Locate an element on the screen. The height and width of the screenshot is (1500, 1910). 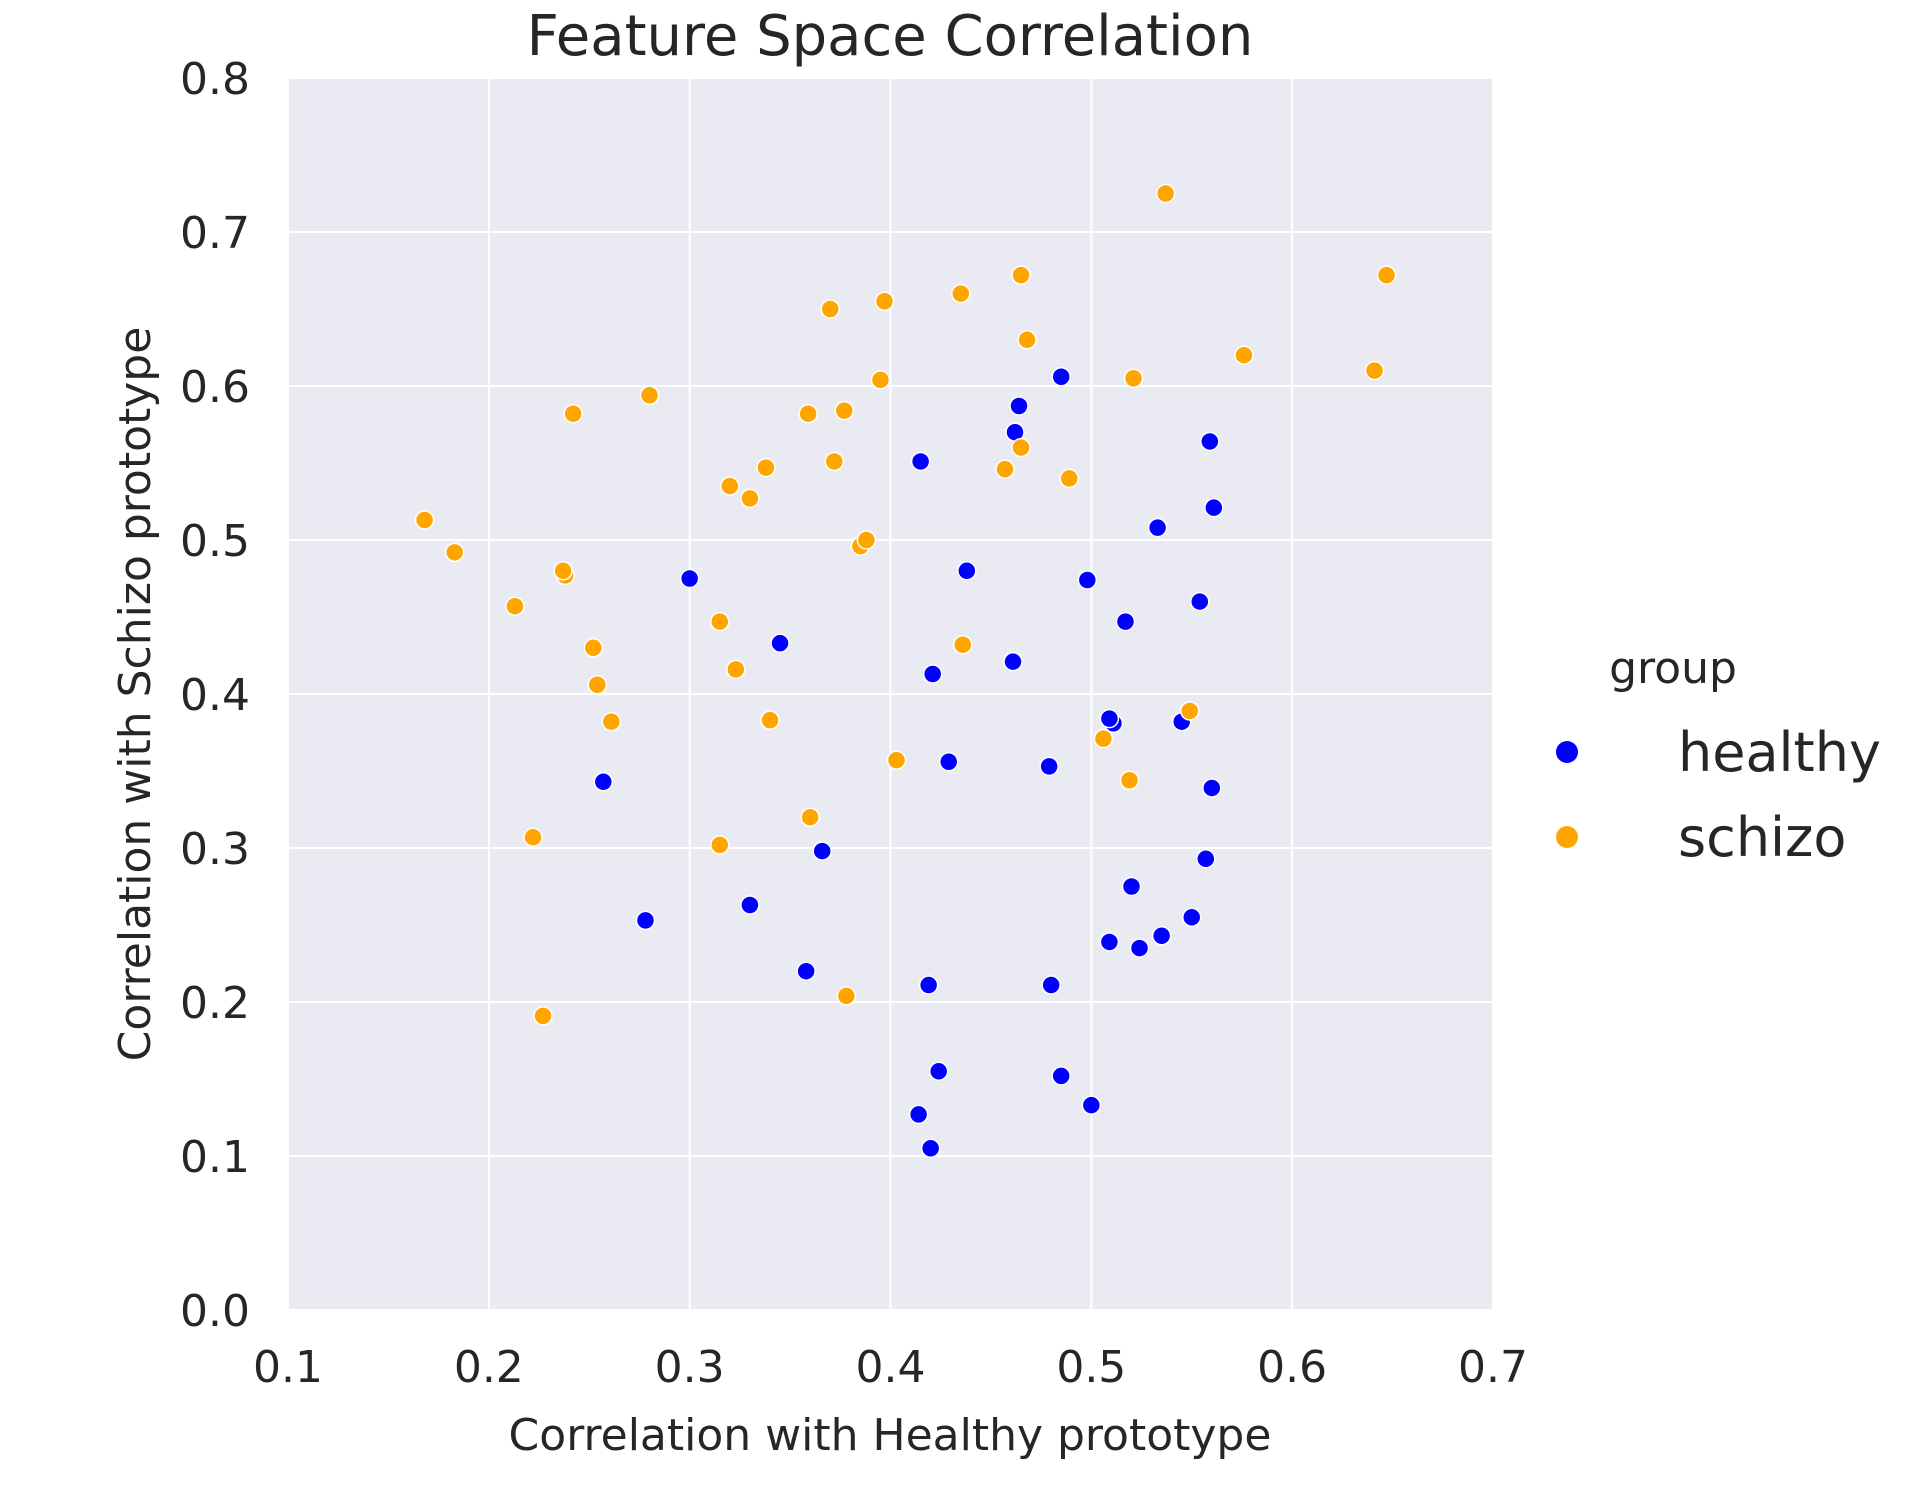
y-tick-label: 0.8 is located at coordinates (215, 79).